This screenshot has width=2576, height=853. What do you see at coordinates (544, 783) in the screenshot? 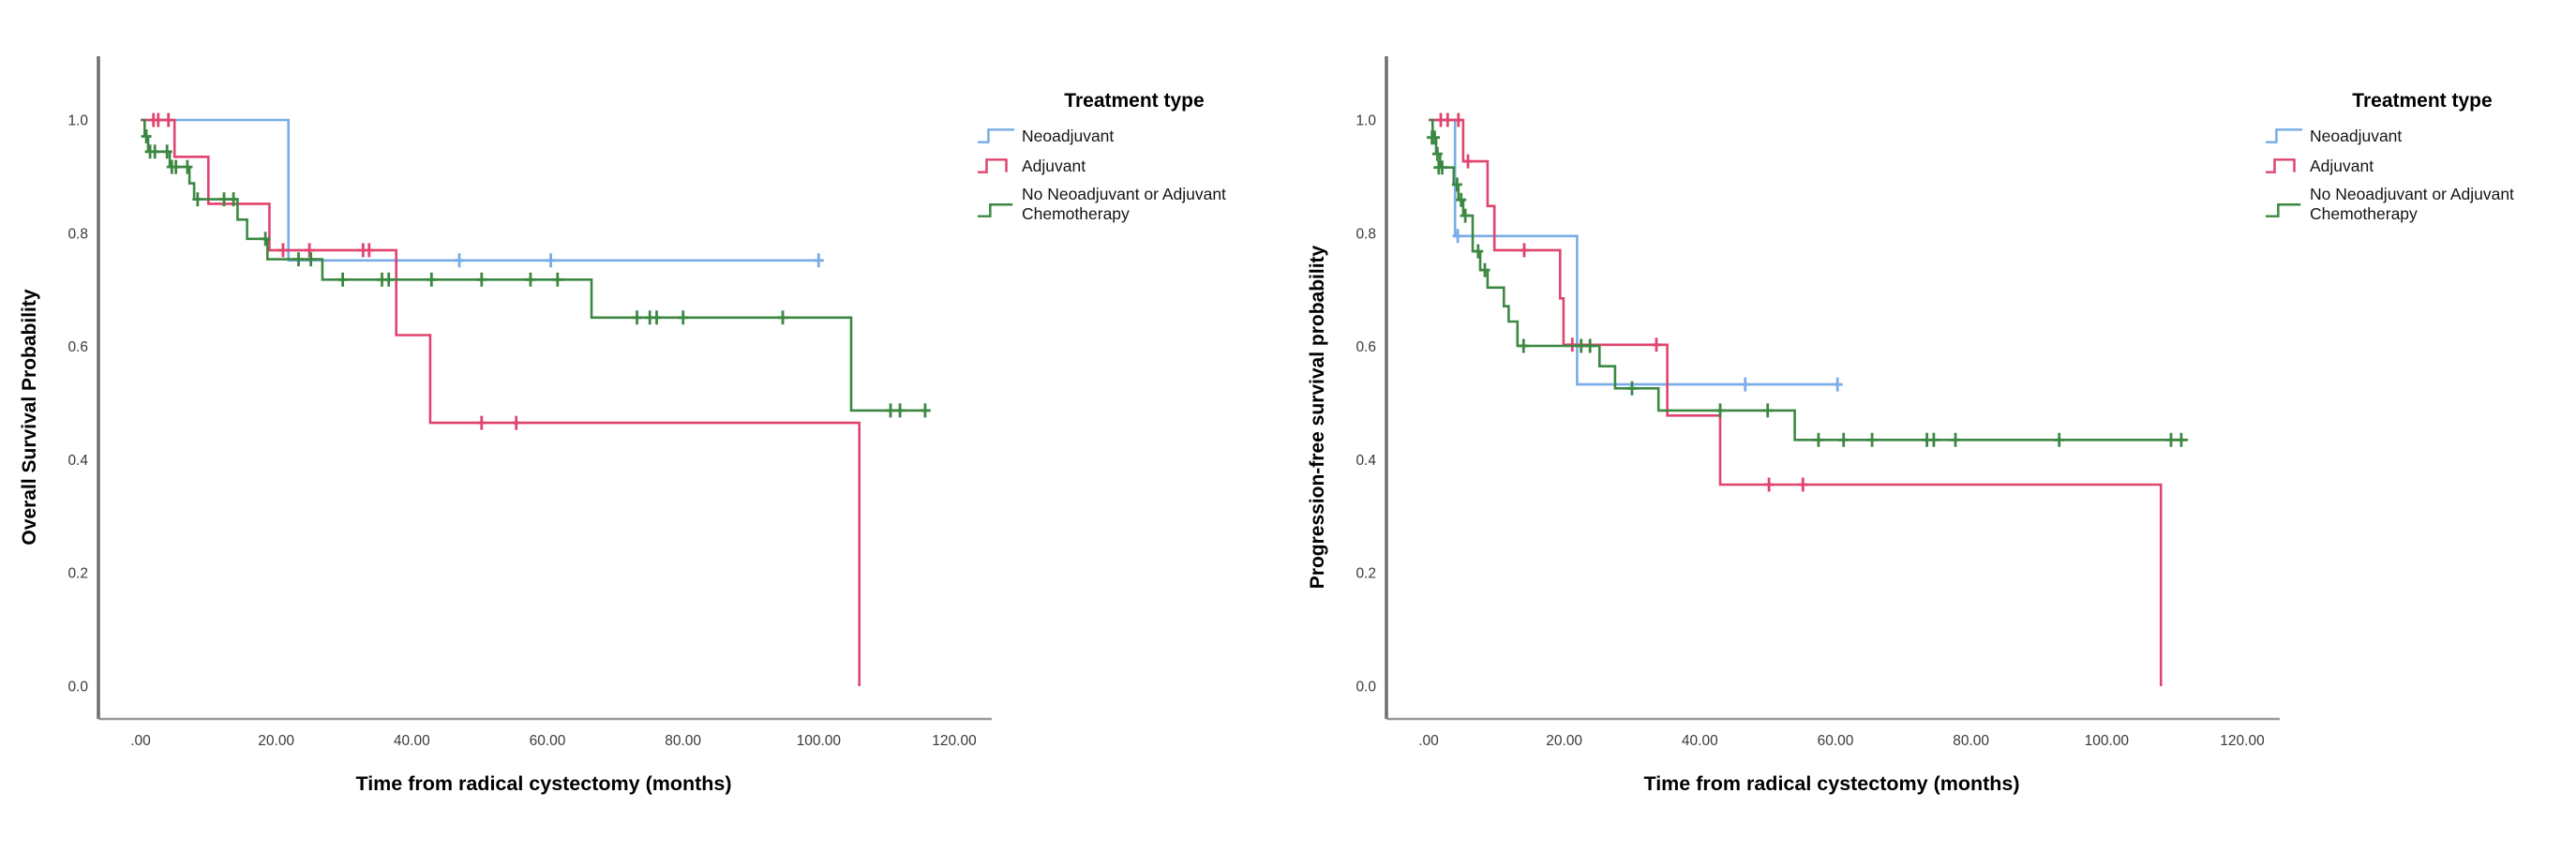
I see `os-x-axis-title: Time from radical cystectomy (months)` at bounding box center [544, 783].